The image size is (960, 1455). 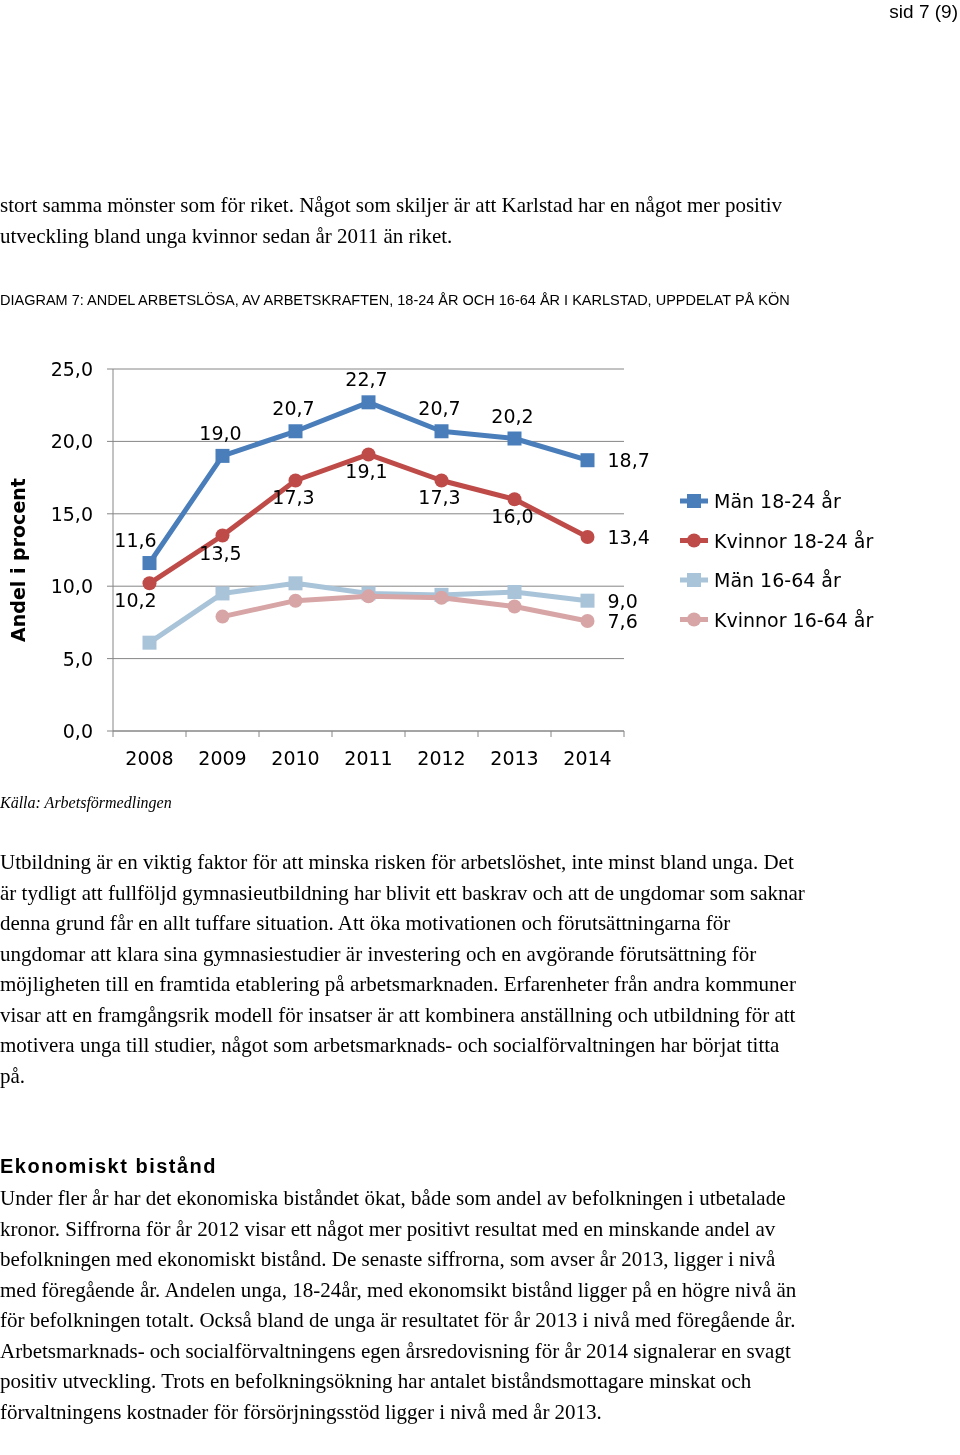 What do you see at coordinates (514, 758) in the screenshot?
I see `x-tick-label: 2013` at bounding box center [514, 758].